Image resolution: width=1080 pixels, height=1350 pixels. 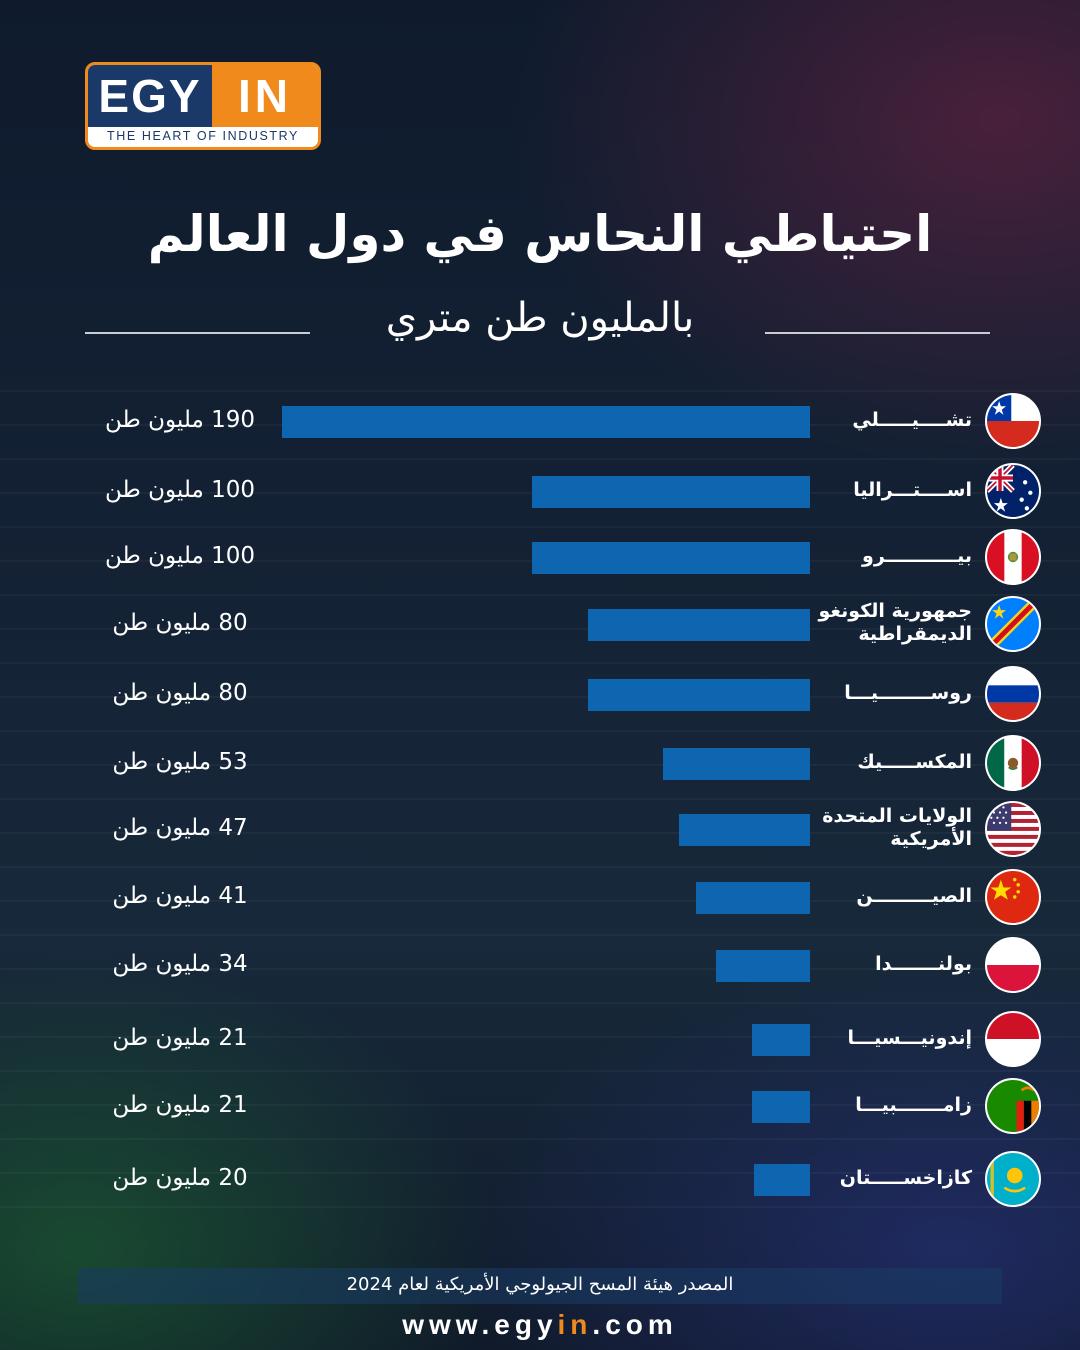 I want to click on country-label-line: تشــــيـــــلي, so click(x=912, y=419).